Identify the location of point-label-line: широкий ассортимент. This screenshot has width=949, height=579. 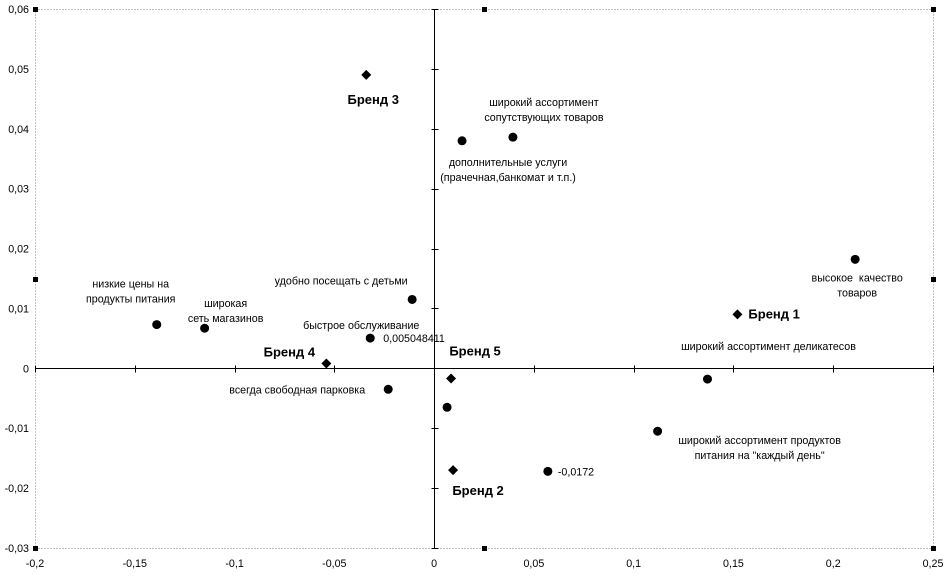
(543, 103).